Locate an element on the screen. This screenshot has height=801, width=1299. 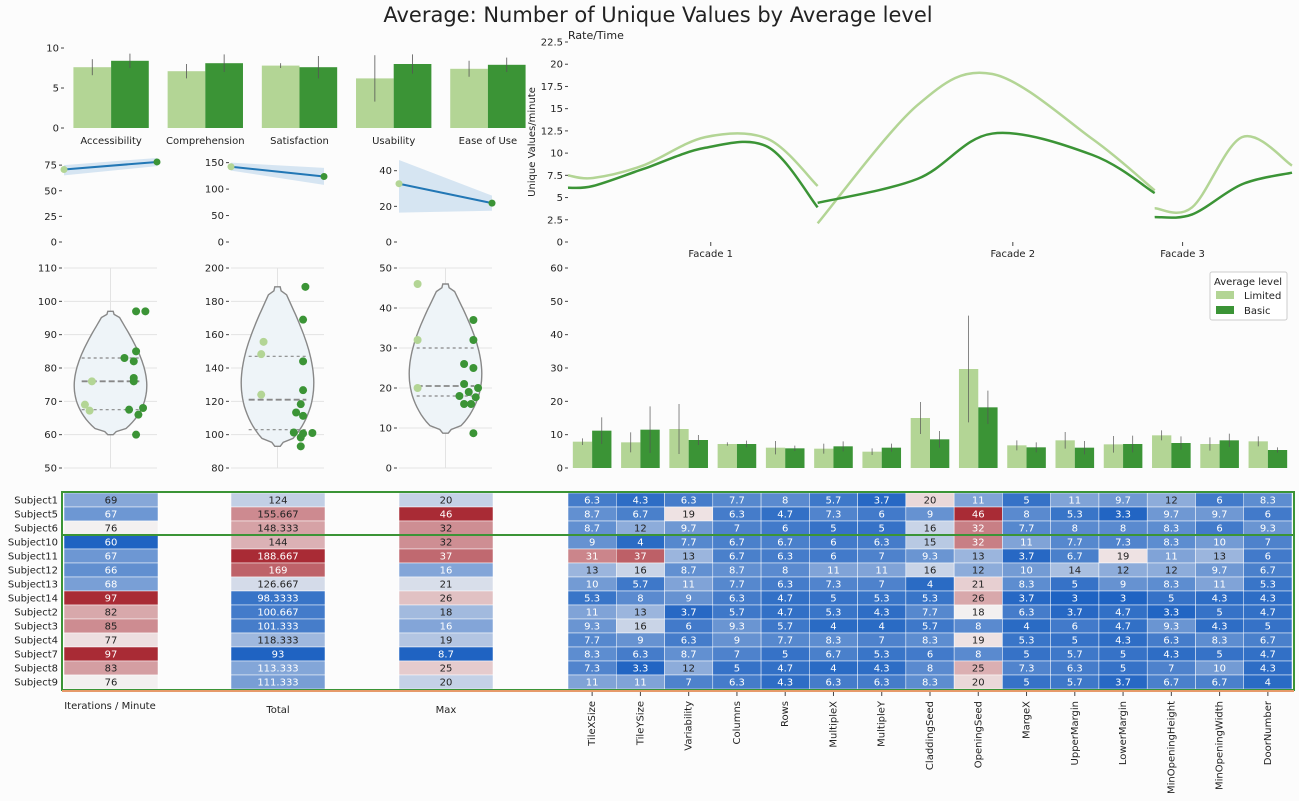
param-cell-value: 6.7 is located at coordinates (737, 557).